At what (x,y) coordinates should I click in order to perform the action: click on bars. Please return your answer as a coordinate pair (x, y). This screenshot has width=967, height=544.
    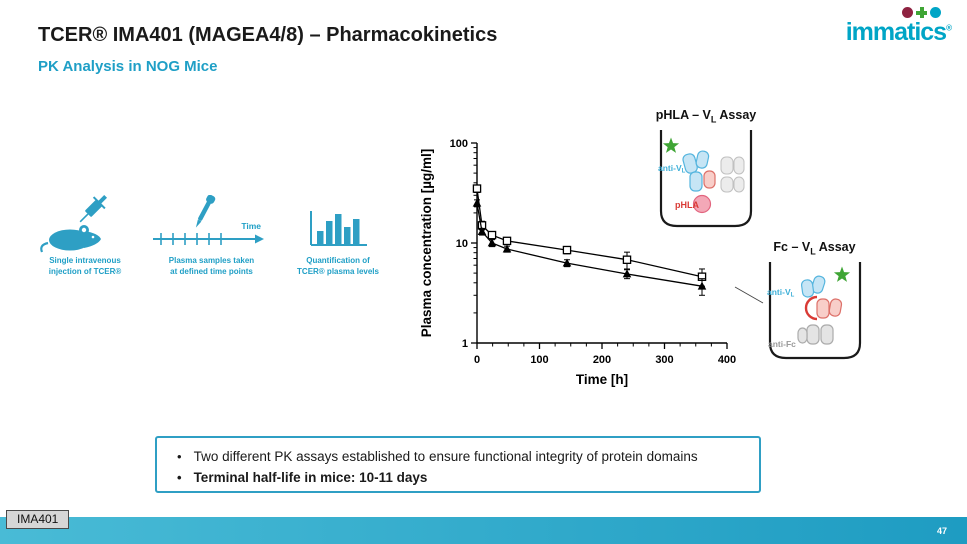
    Looking at the image, I should click on (338, 229).